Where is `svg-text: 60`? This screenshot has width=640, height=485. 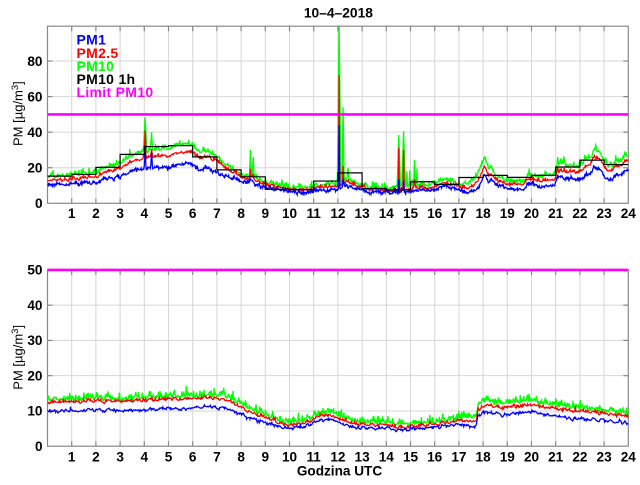
svg-text: 60 is located at coordinates (34, 96).